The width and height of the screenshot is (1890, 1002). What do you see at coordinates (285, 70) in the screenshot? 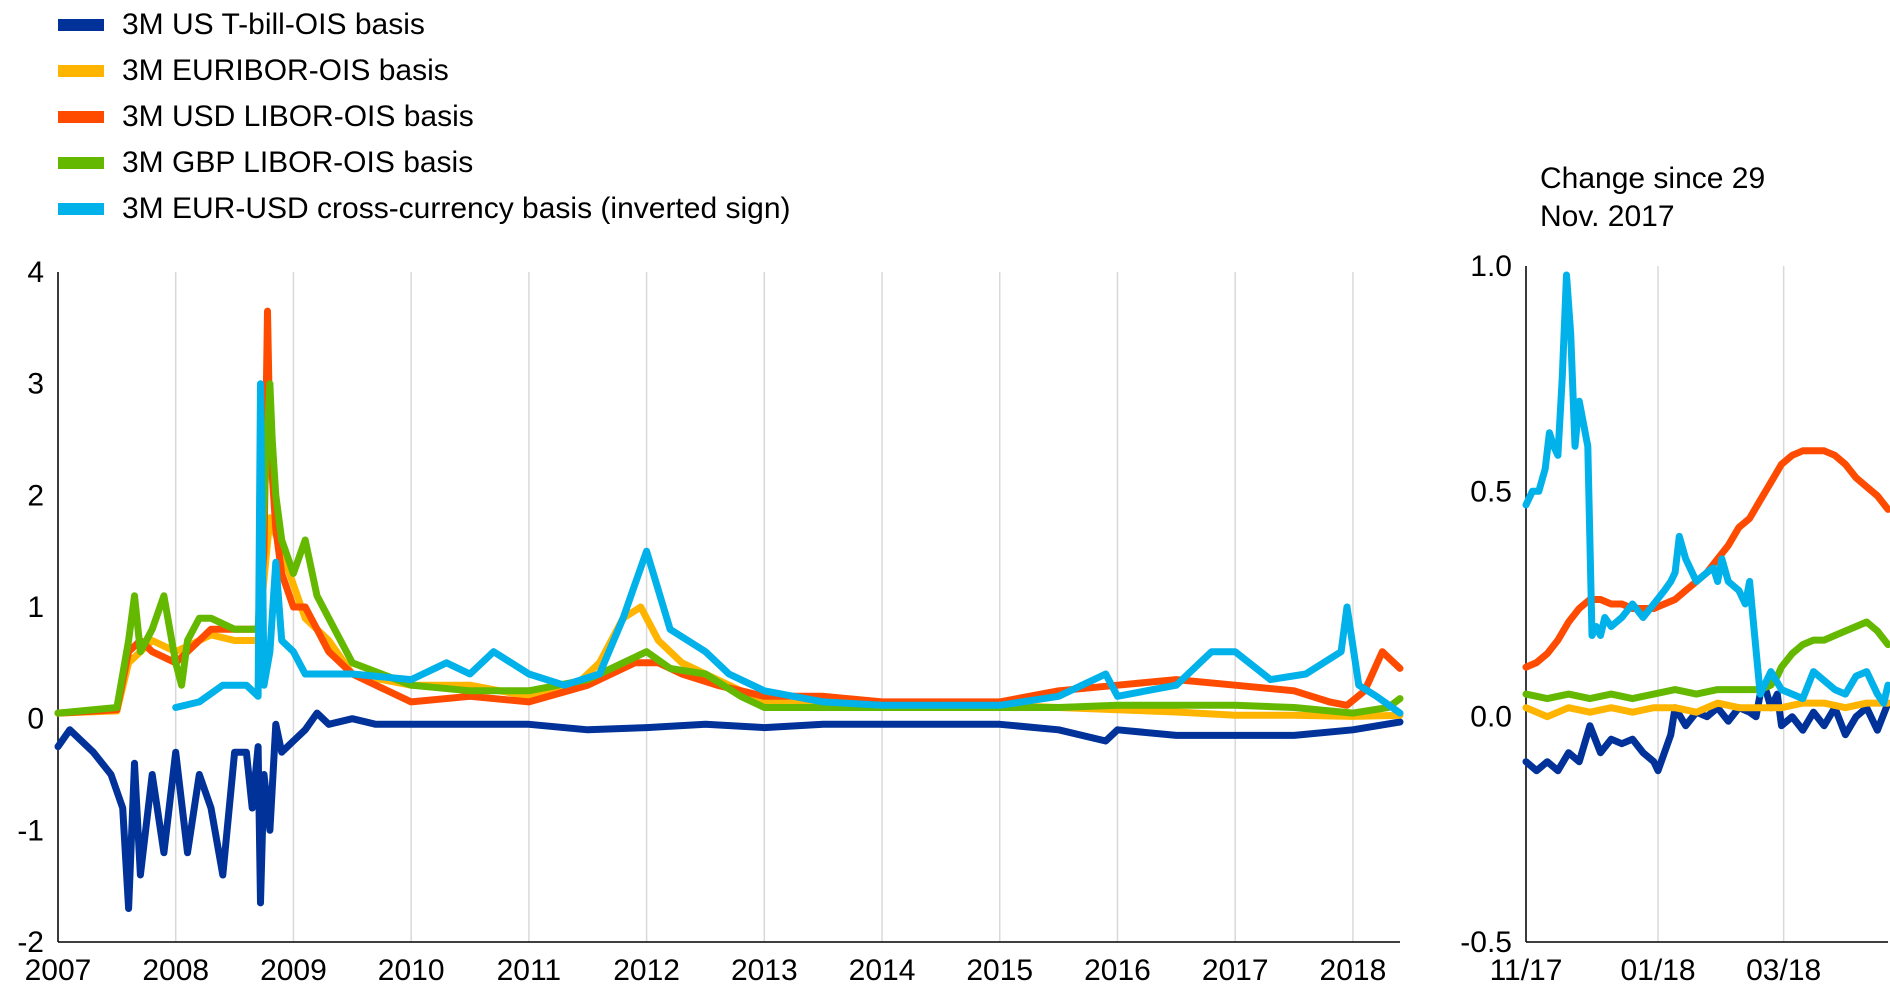
I see `legend-label: 3M EURIBOR-OIS basis` at bounding box center [285, 70].